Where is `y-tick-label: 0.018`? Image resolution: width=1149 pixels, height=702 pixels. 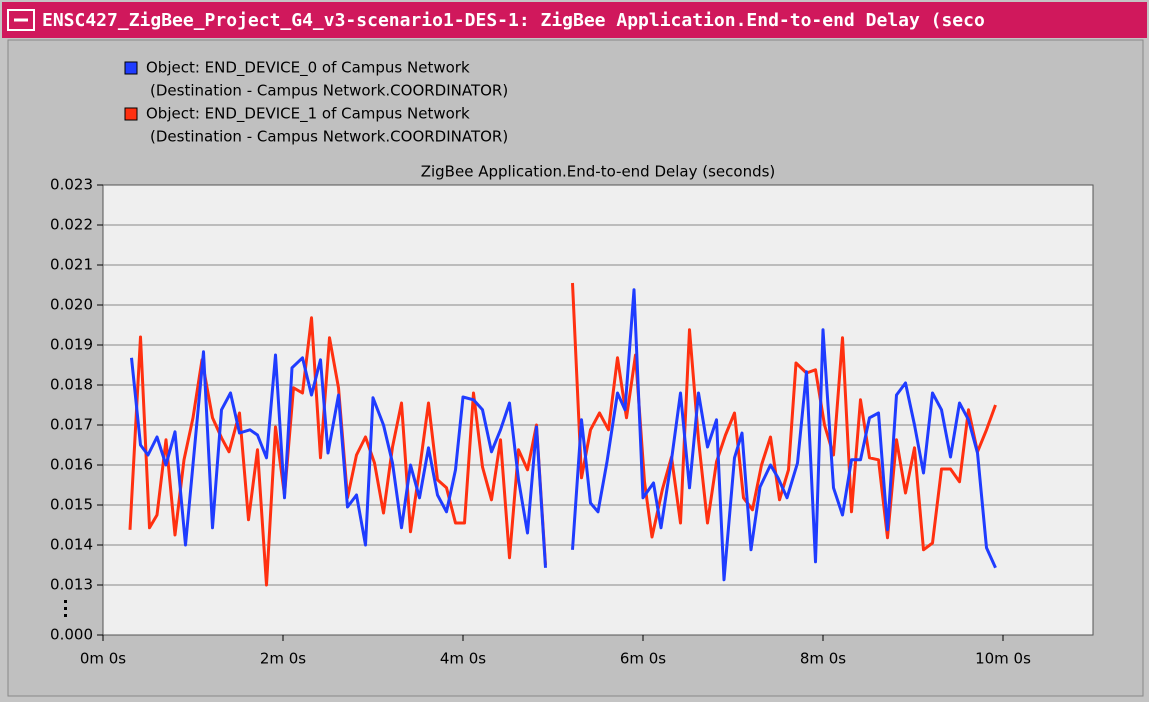
y-tick-label: 0.018 is located at coordinates (71, 385).